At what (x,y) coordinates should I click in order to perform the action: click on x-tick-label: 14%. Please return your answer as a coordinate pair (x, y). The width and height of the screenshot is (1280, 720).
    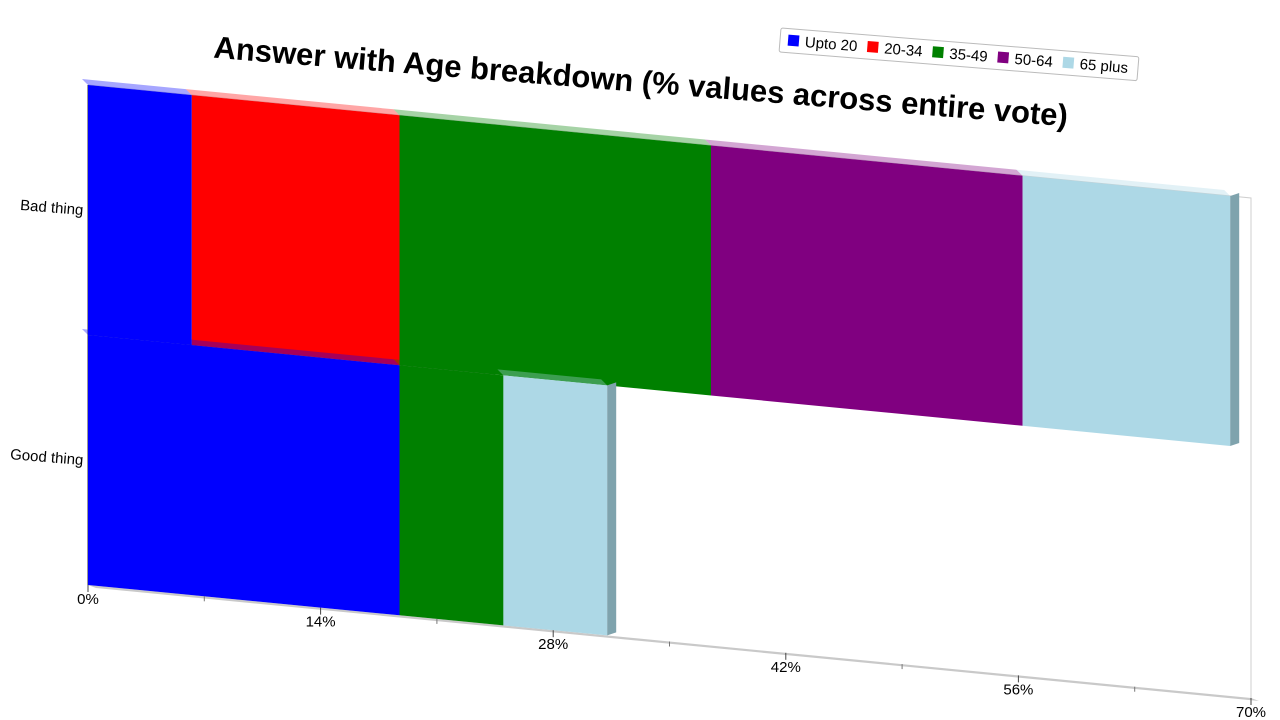
    Looking at the image, I should click on (321, 622).